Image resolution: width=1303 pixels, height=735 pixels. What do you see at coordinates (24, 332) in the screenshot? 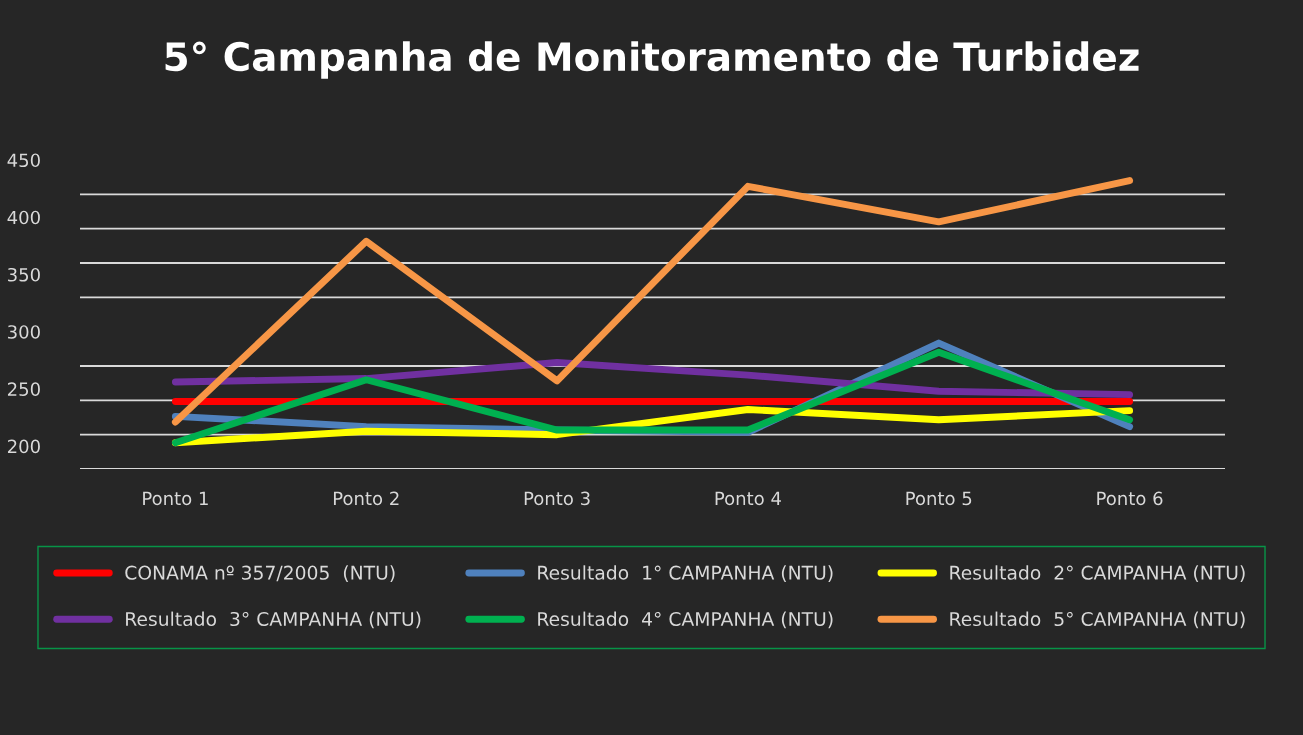
I see `y-tick-label: 300` at bounding box center [24, 332].